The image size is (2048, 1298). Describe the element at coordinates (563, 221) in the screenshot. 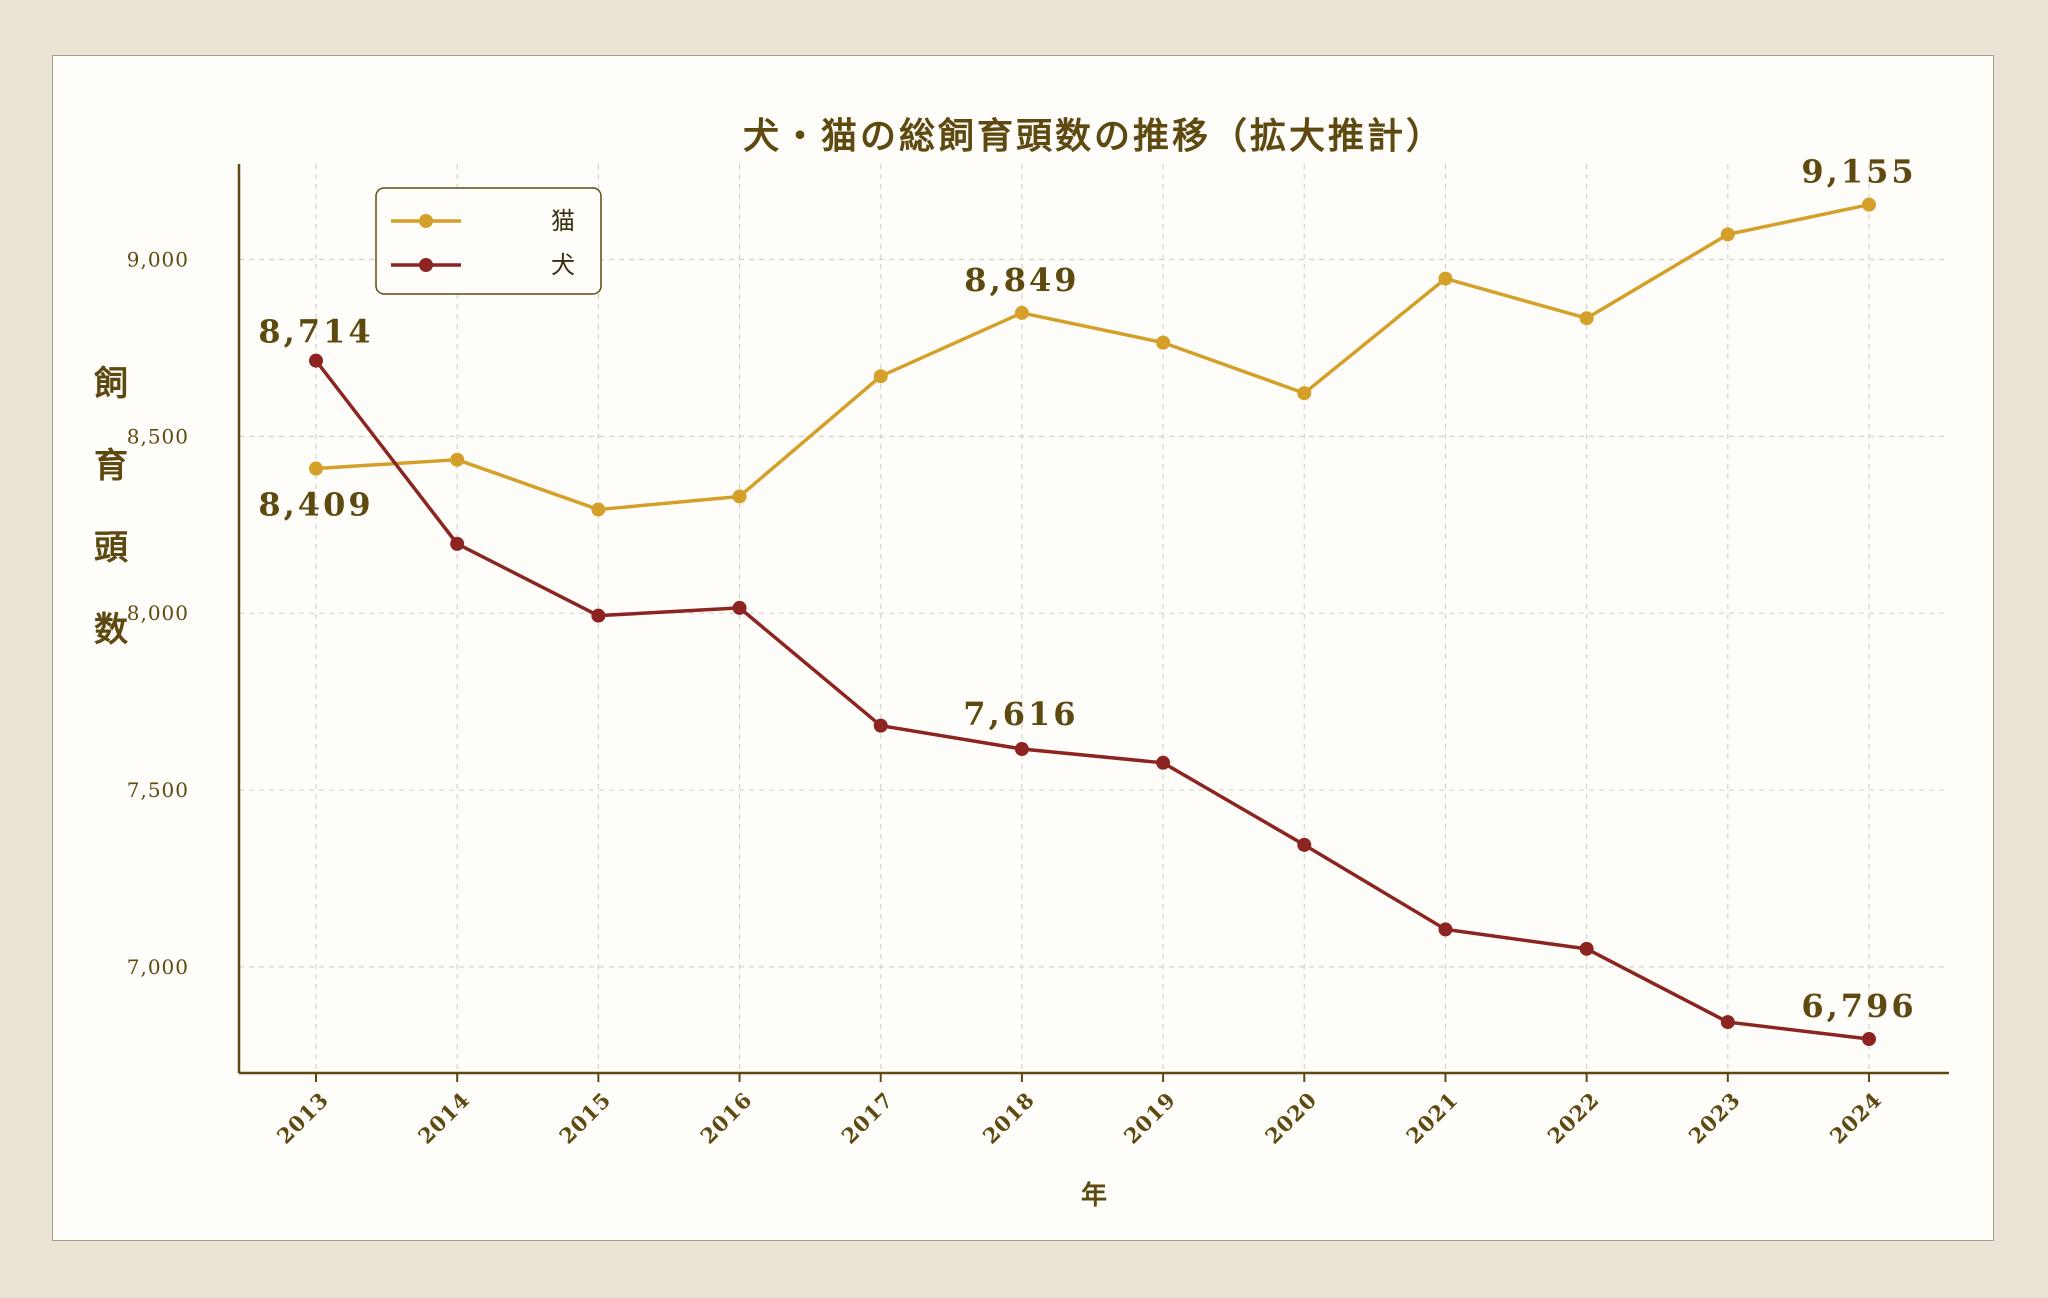

I see `legend-label: 猫` at that location.